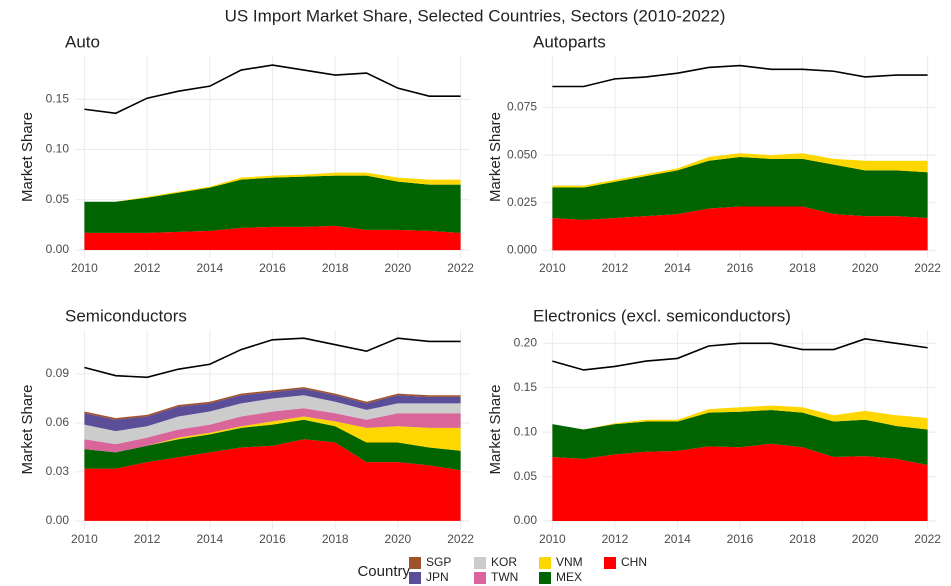  What do you see at coordinates (504, 562) in the screenshot?
I see `legend-label: KOR` at bounding box center [504, 562].